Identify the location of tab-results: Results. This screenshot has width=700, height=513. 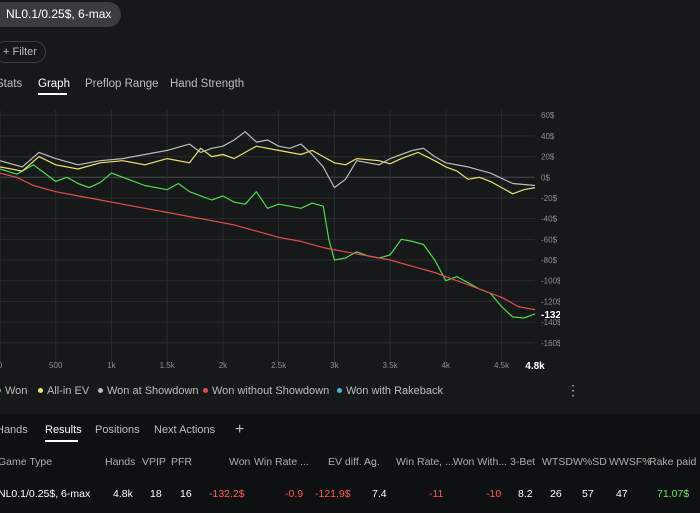
(63, 430).